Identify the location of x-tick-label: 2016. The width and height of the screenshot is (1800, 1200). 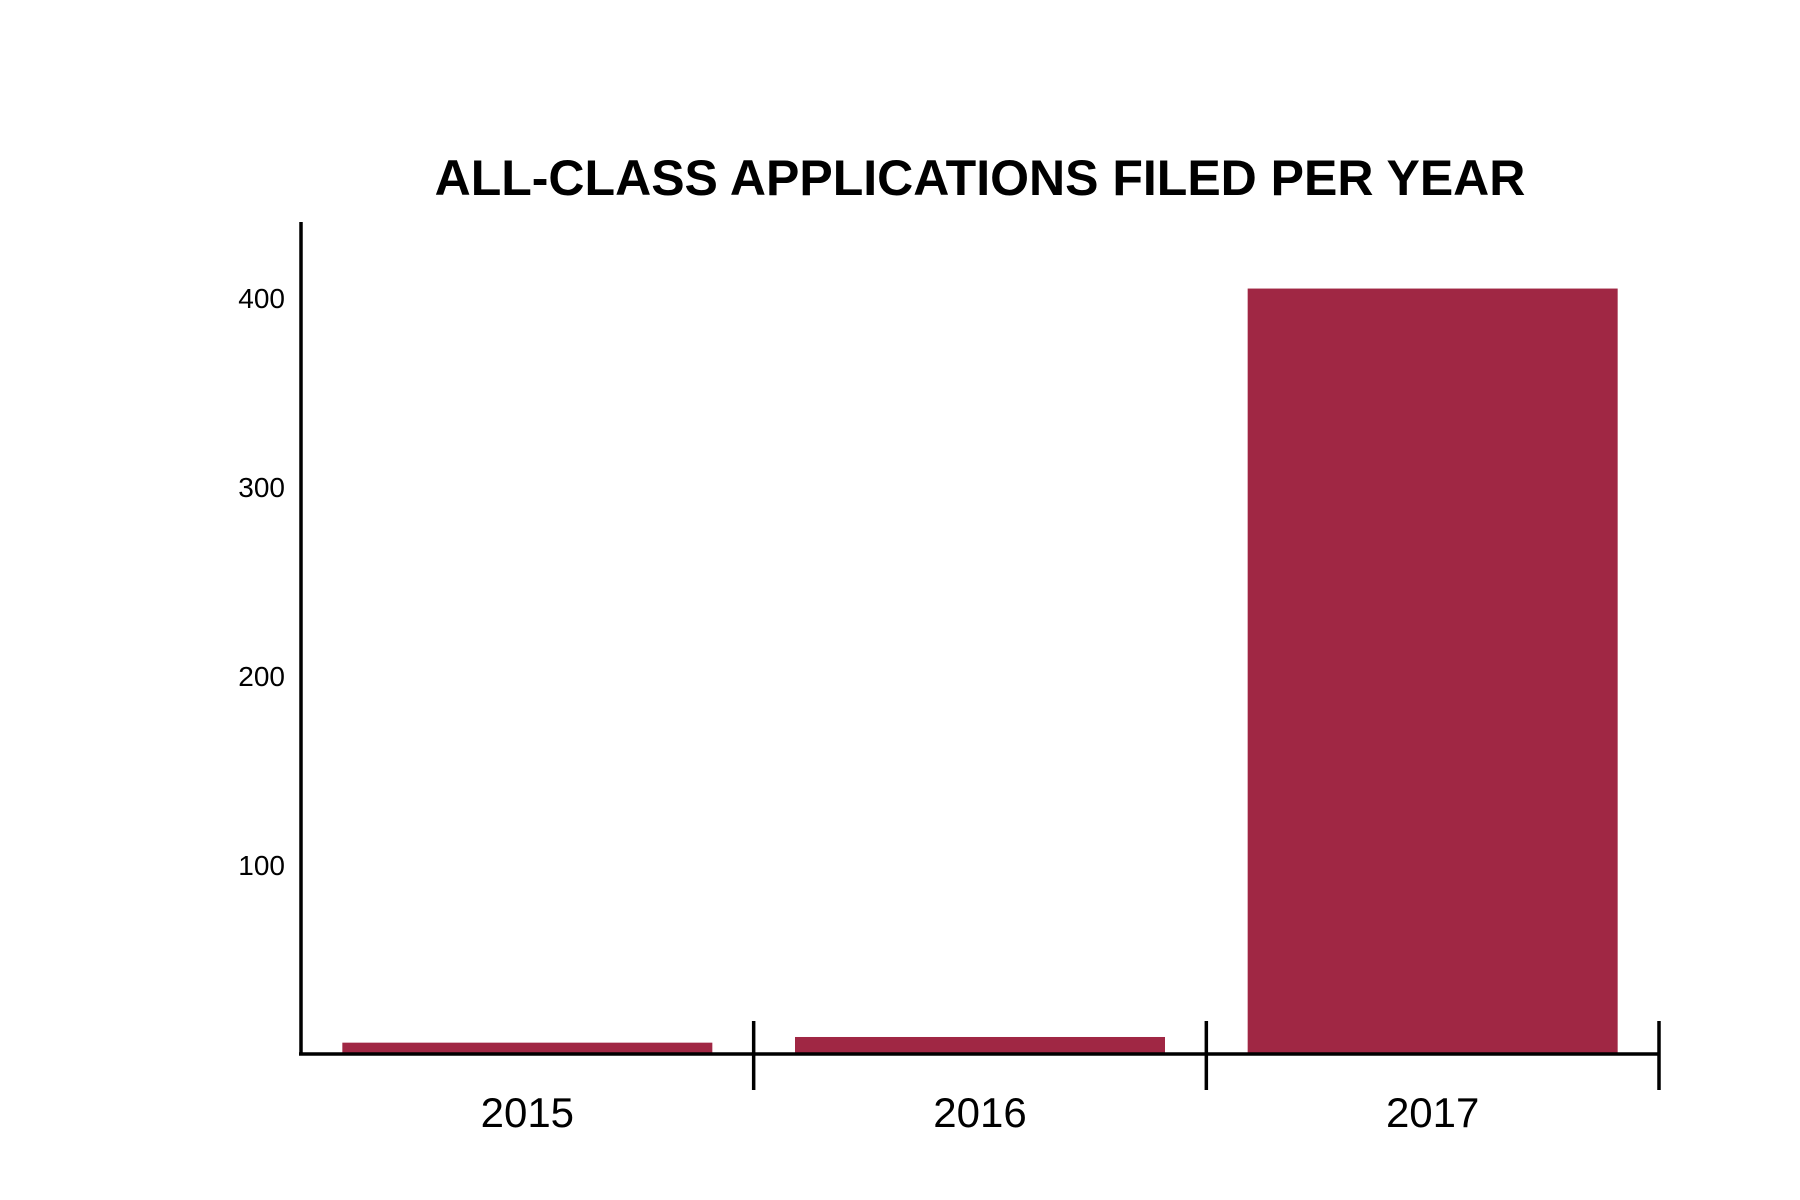
(979, 1112).